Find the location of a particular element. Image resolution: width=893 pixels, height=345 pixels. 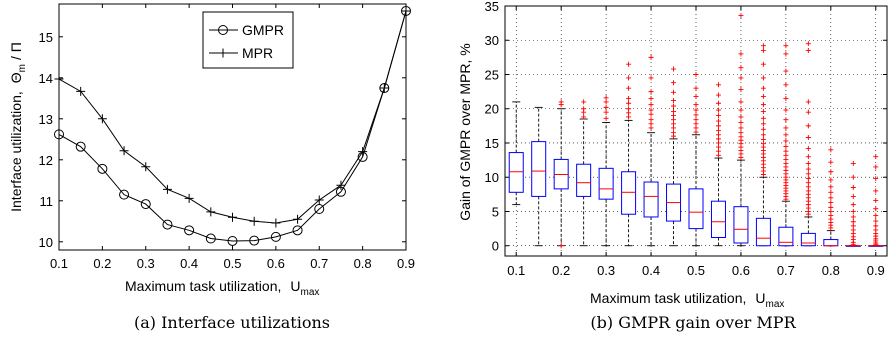

x-tick-label: 0.2 is located at coordinates (102, 263).